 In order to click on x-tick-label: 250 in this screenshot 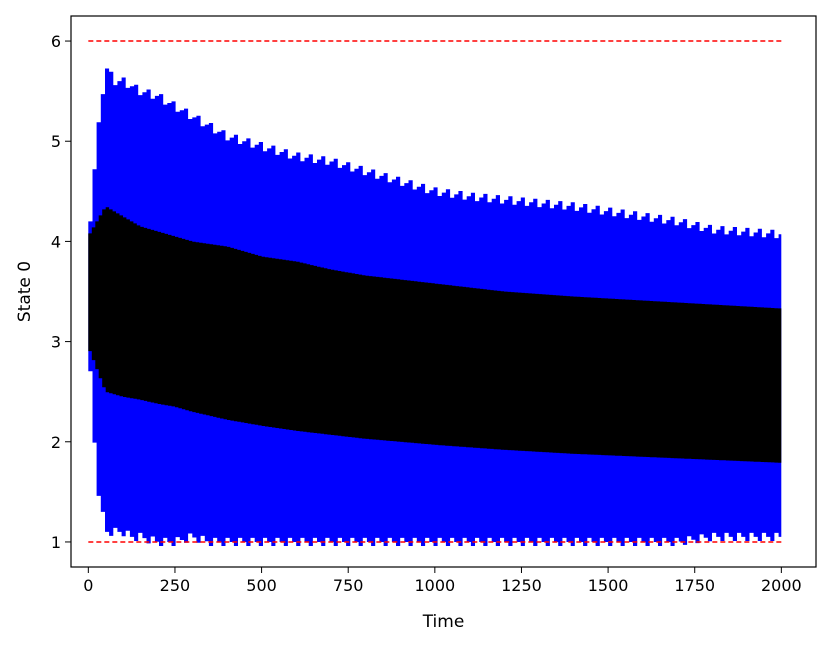, I will do `click(175, 585)`.